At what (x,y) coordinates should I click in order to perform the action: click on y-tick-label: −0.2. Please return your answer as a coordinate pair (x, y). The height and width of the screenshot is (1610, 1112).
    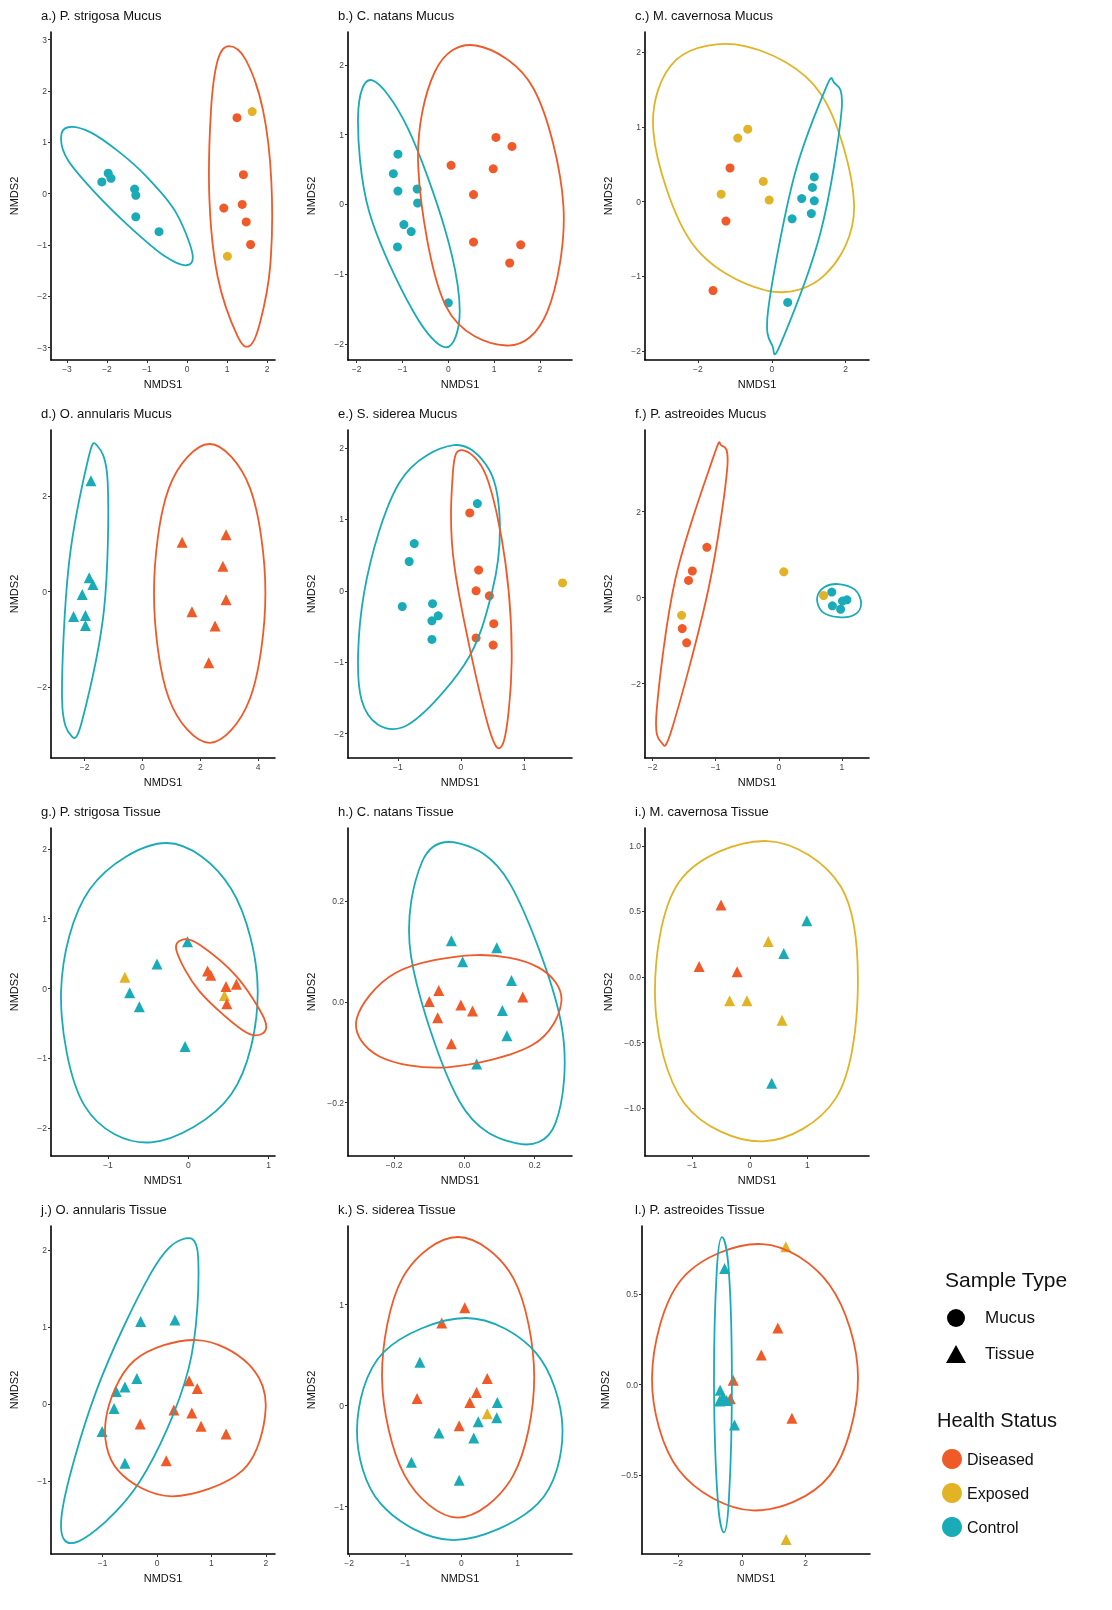
    Looking at the image, I should click on (336, 1102).